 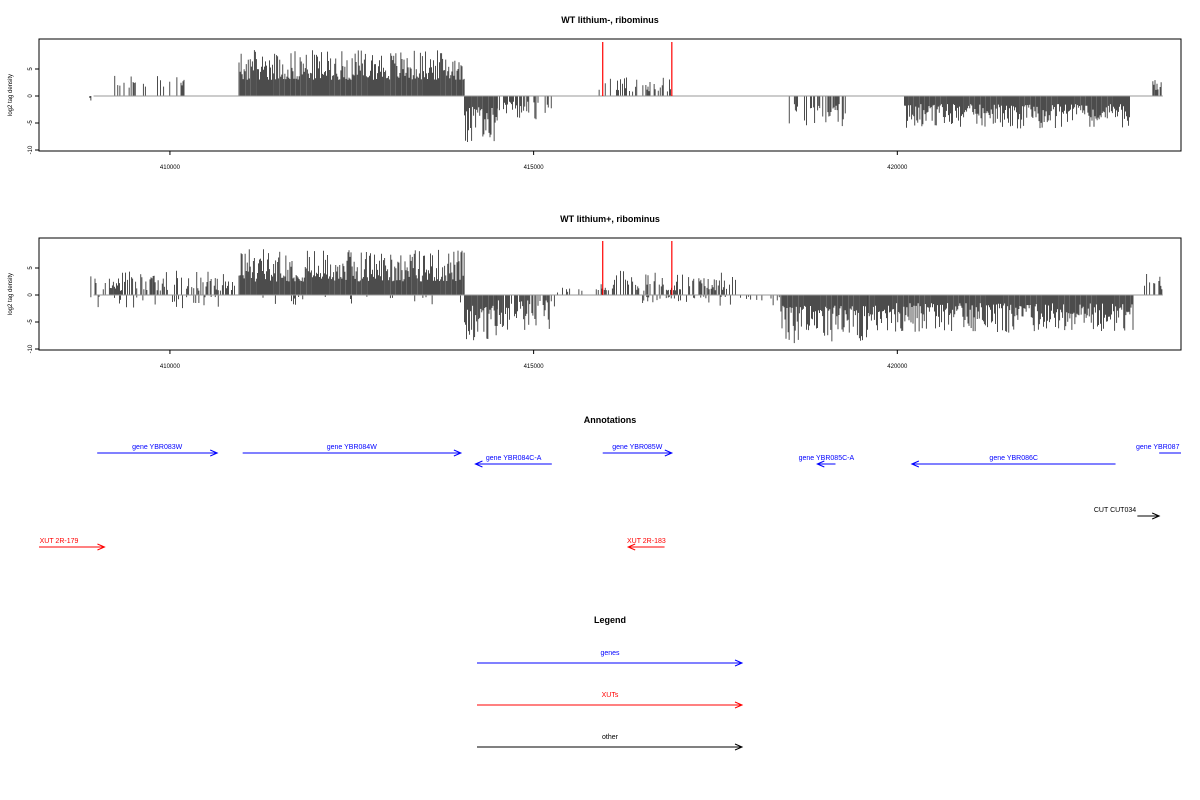 I want to click on feature-label: XUT 2R-183, so click(x=646, y=541).